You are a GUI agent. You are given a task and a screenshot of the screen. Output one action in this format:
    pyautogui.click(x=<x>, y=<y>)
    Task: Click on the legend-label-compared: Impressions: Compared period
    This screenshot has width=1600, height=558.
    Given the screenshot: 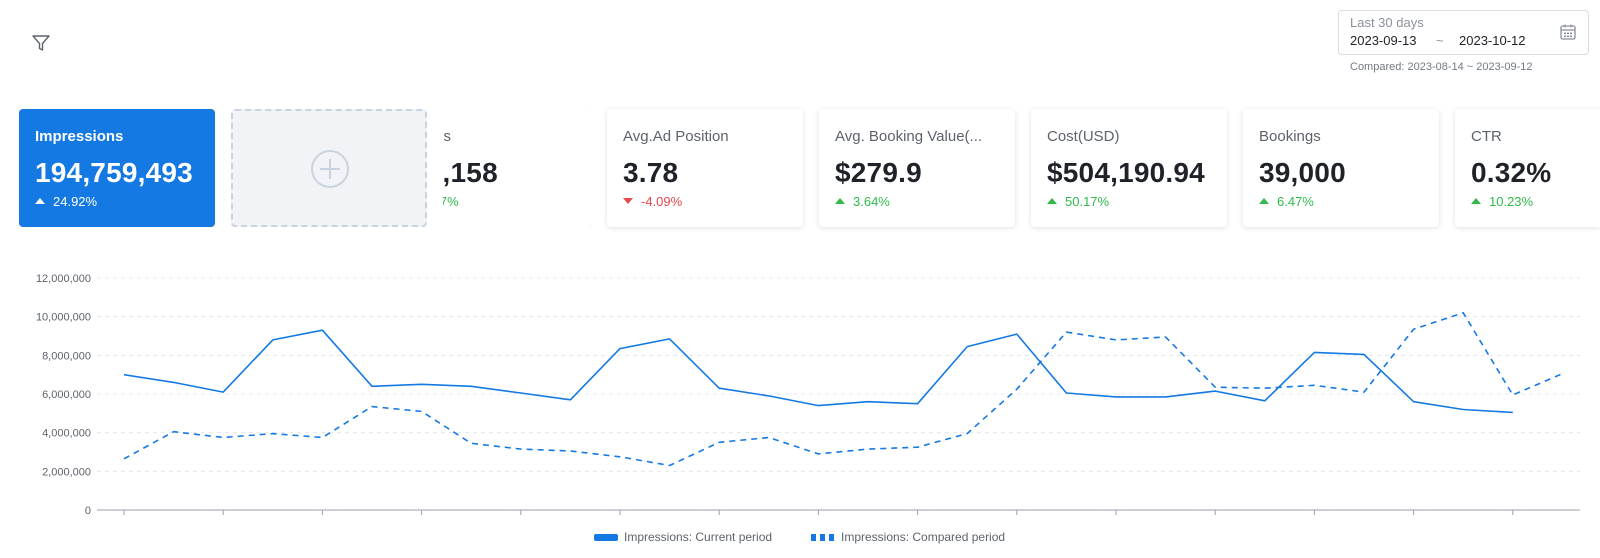 What is the action you would take?
    pyautogui.click(x=923, y=537)
    